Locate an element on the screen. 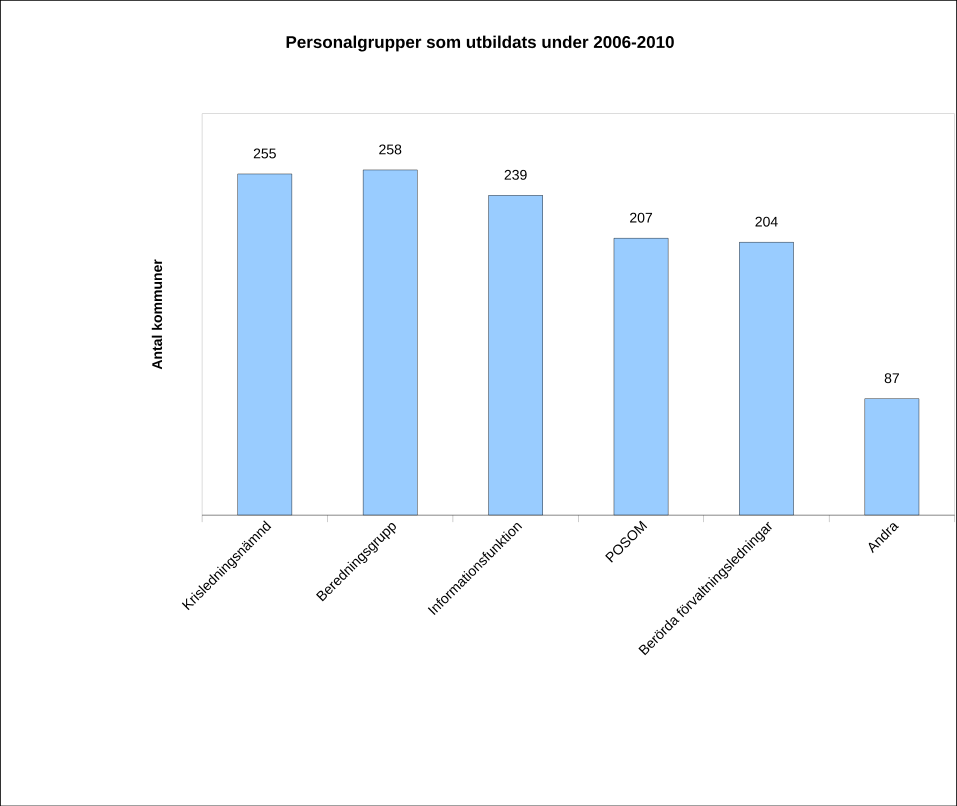  y-axis-title: Antal kommuner is located at coordinates (157, 314).